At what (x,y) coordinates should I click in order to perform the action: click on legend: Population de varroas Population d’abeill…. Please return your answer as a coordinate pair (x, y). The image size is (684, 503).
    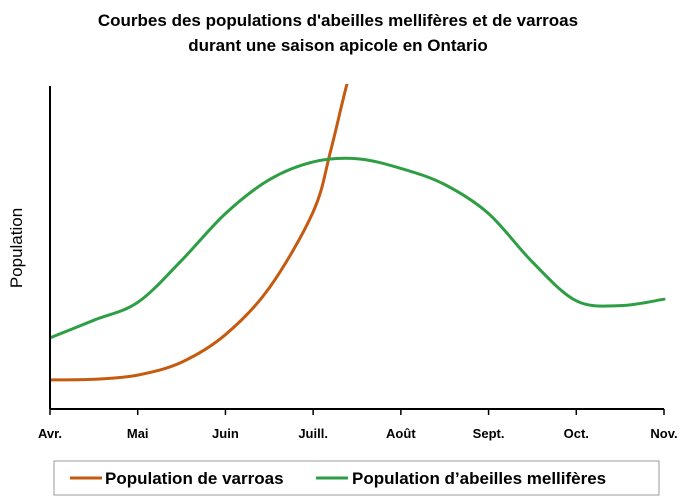
    Looking at the image, I should click on (356, 478).